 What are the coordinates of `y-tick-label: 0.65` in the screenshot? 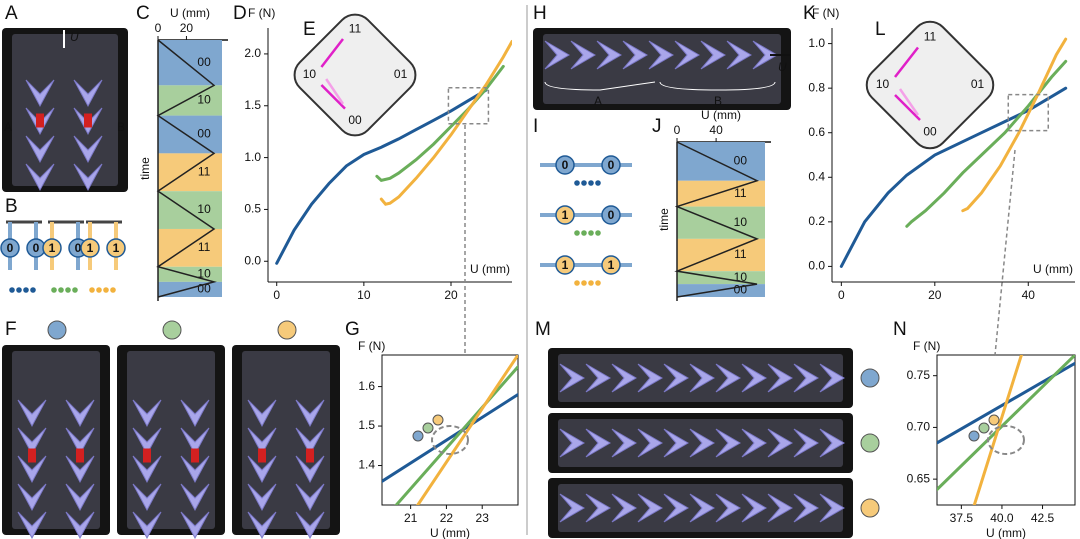 It's located at (919, 478).